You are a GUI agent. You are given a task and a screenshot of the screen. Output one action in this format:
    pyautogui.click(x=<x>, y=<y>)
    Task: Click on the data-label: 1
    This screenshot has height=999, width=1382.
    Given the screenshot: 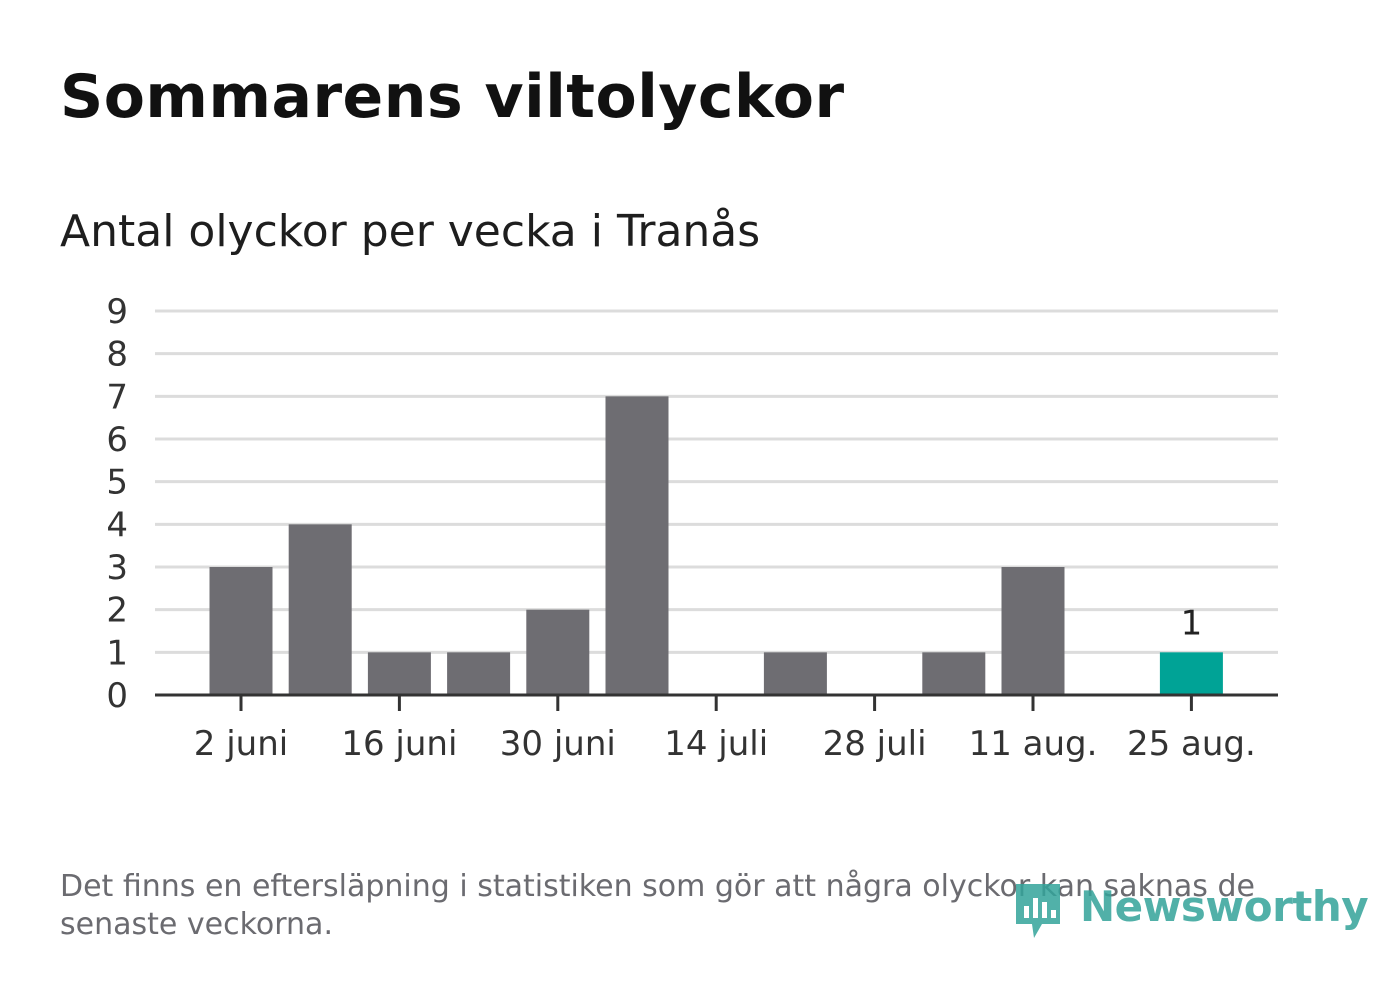 What is the action you would take?
    pyautogui.click(x=1192, y=623)
    